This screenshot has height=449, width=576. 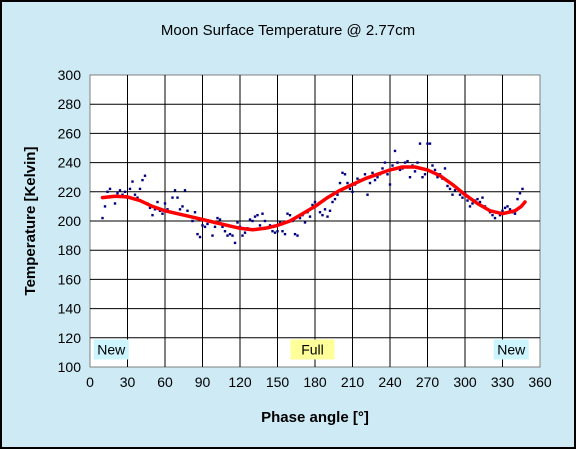 I want to click on y-tick-label: 200, so click(x=70, y=221).